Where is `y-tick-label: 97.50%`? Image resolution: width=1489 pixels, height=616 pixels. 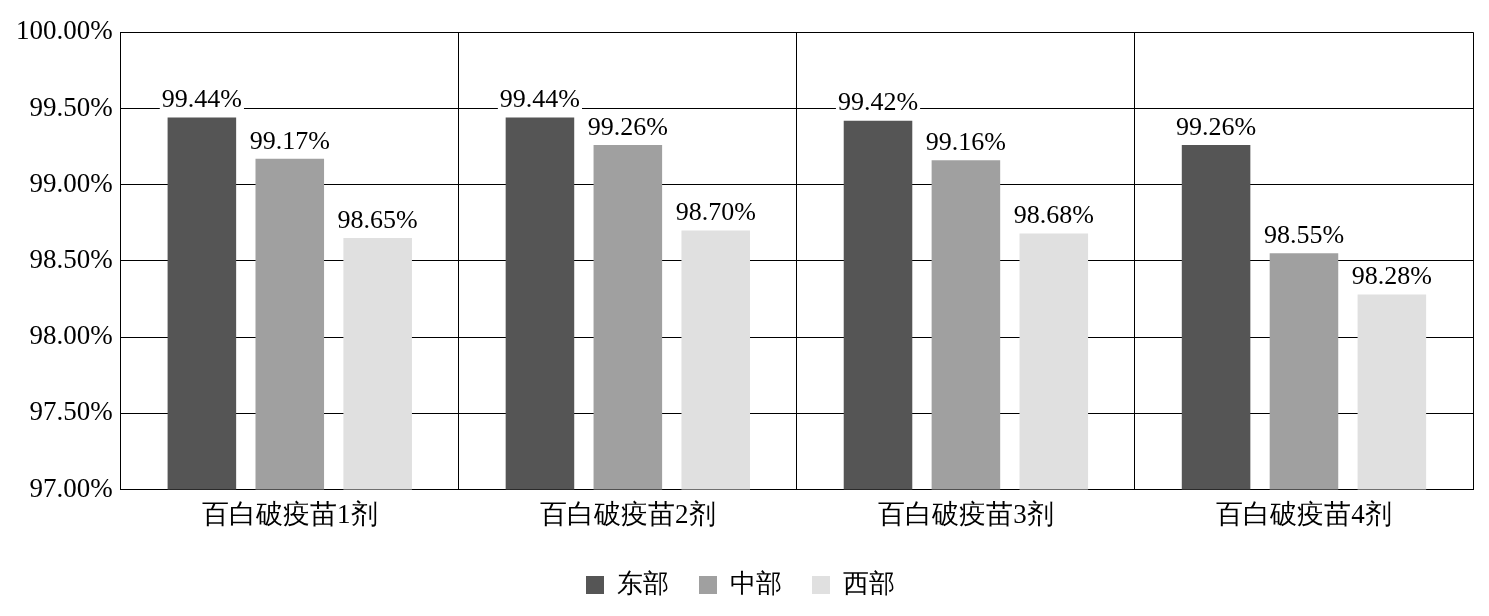
y-tick-label: 97.50% is located at coordinates (71, 411).